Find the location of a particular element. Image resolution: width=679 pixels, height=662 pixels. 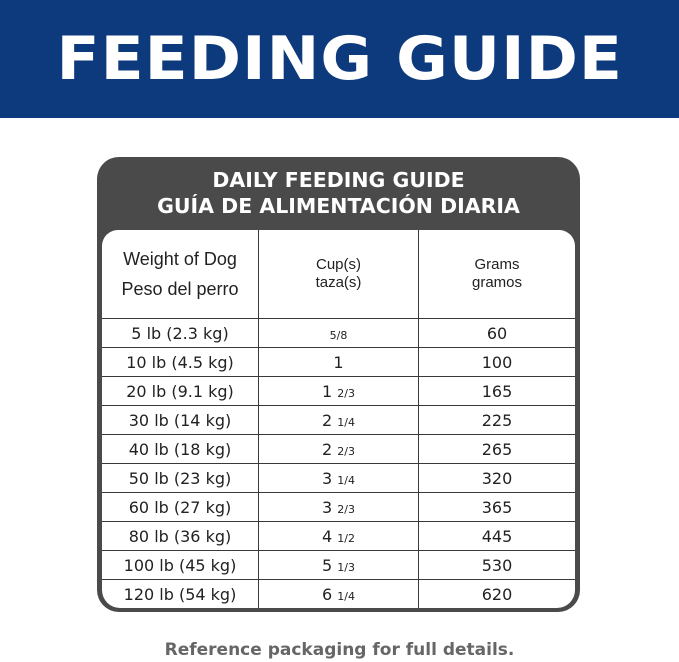

table-row: 10 lb (4.5 kg) 1 100 is located at coordinates (338, 362).